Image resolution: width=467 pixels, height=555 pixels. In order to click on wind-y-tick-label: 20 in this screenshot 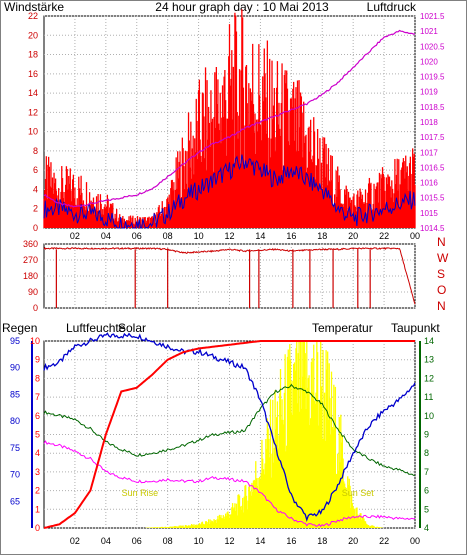, I will do `click(33, 35)`.